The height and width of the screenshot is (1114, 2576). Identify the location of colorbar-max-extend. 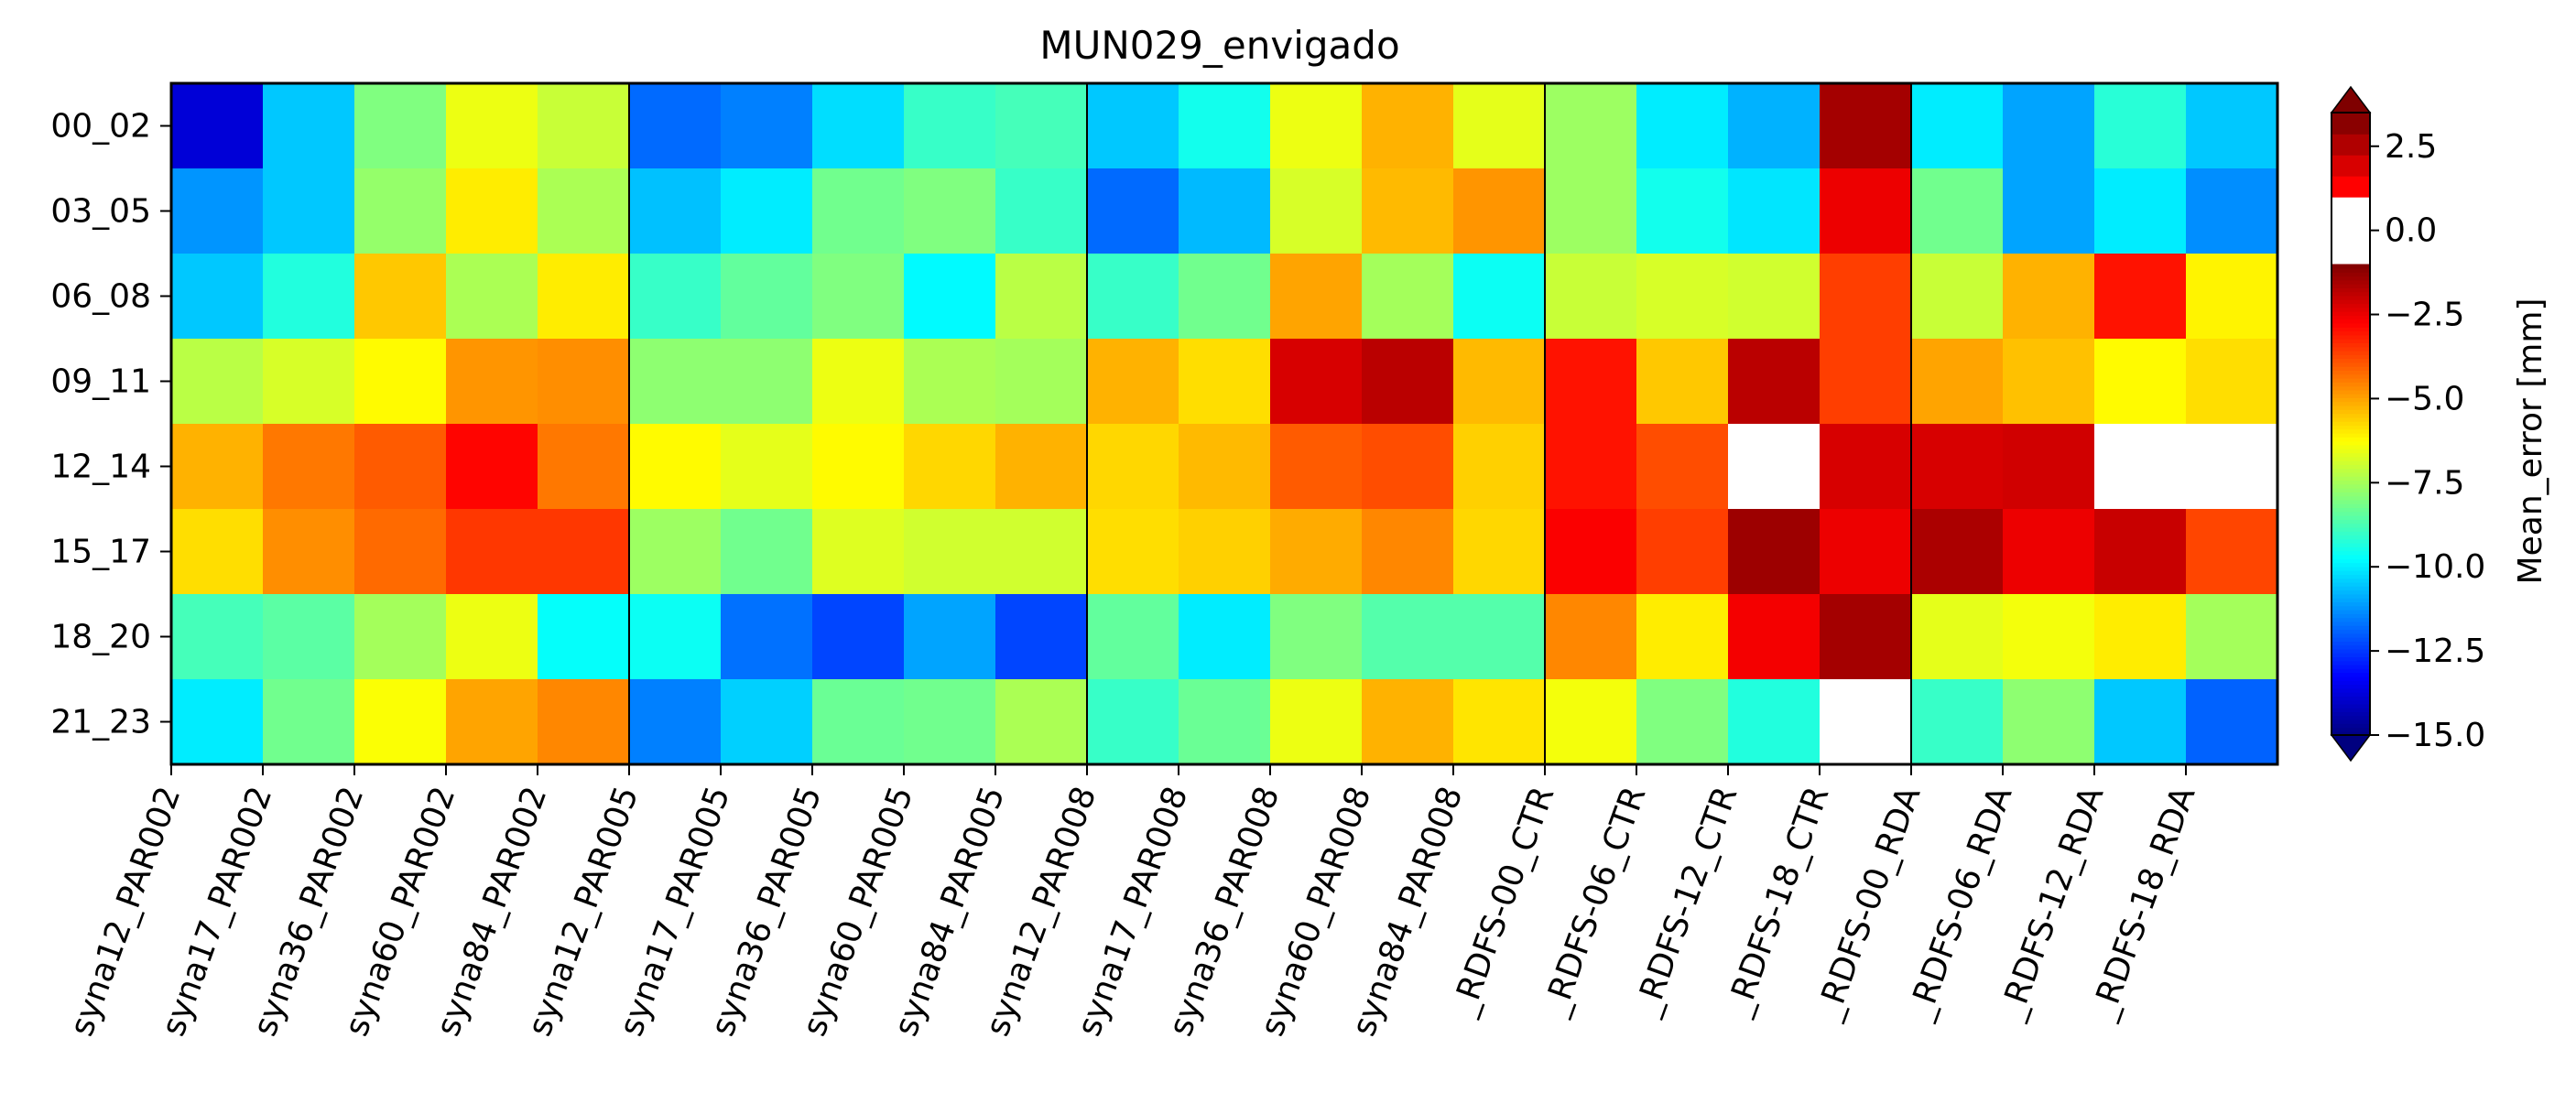
(2351, 99).